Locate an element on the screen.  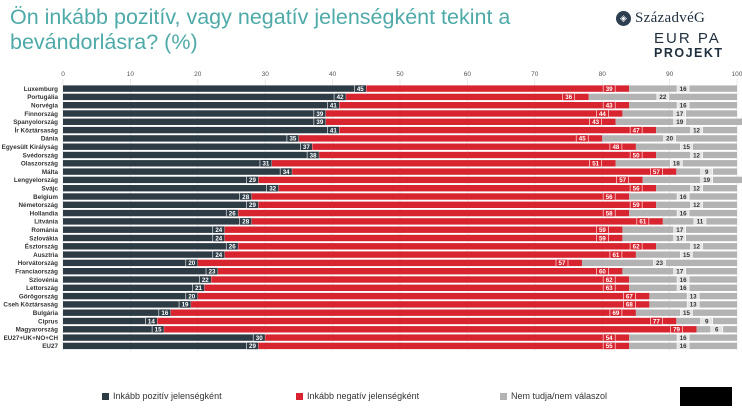
x-tick-label: 40 is located at coordinates (333, 74).